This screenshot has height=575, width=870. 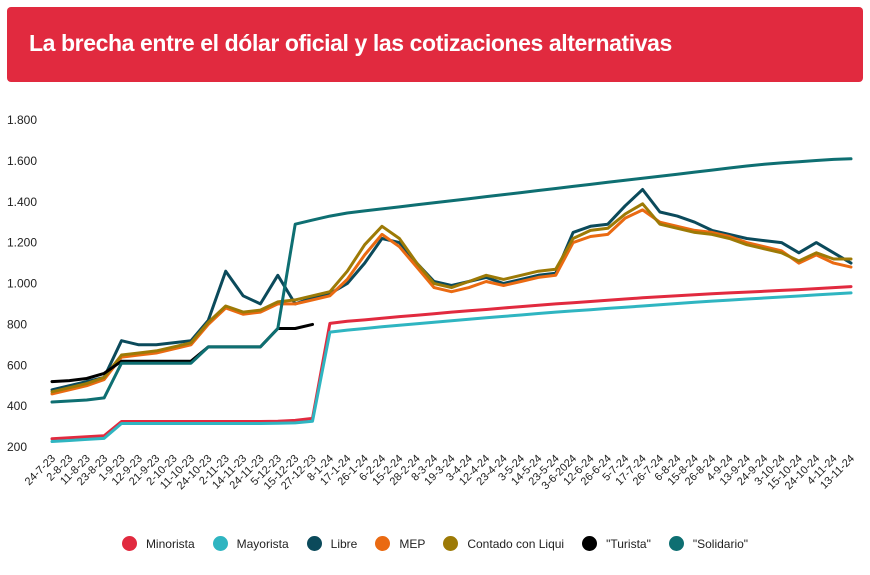 I want to click on legend-label: Libre, so click(x=344, y=543).